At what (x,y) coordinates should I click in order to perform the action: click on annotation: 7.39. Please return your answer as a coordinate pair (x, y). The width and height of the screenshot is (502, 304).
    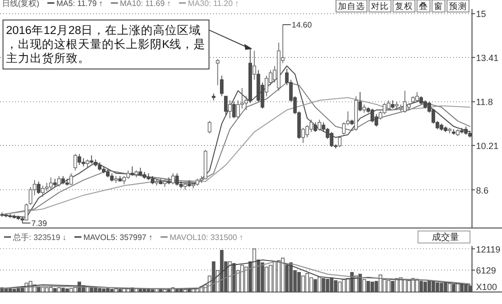
    Looking at the image, I should click on (39, 223).